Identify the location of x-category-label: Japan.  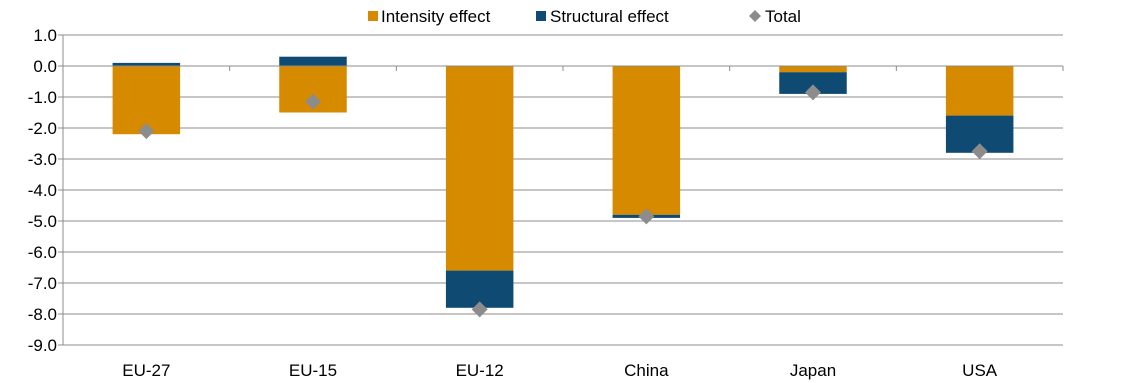
(813, 370).